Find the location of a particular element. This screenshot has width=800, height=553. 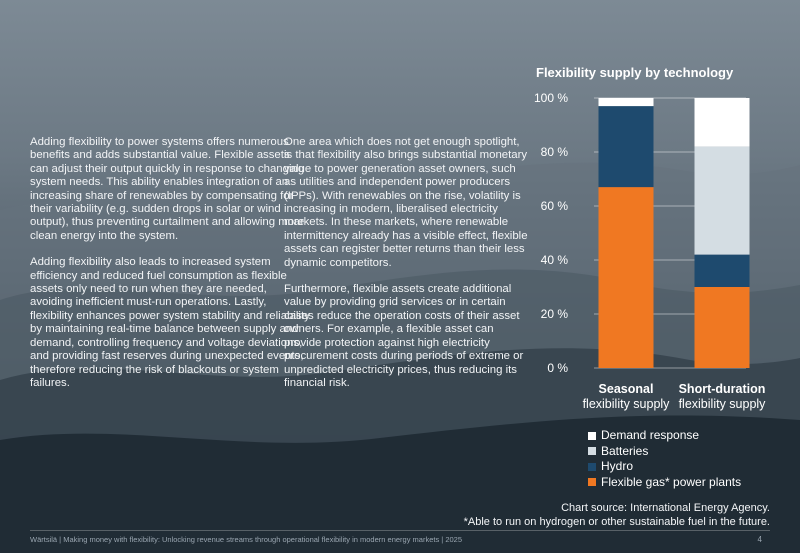

legend-label: Demand response is located at coordinates (650, 435).